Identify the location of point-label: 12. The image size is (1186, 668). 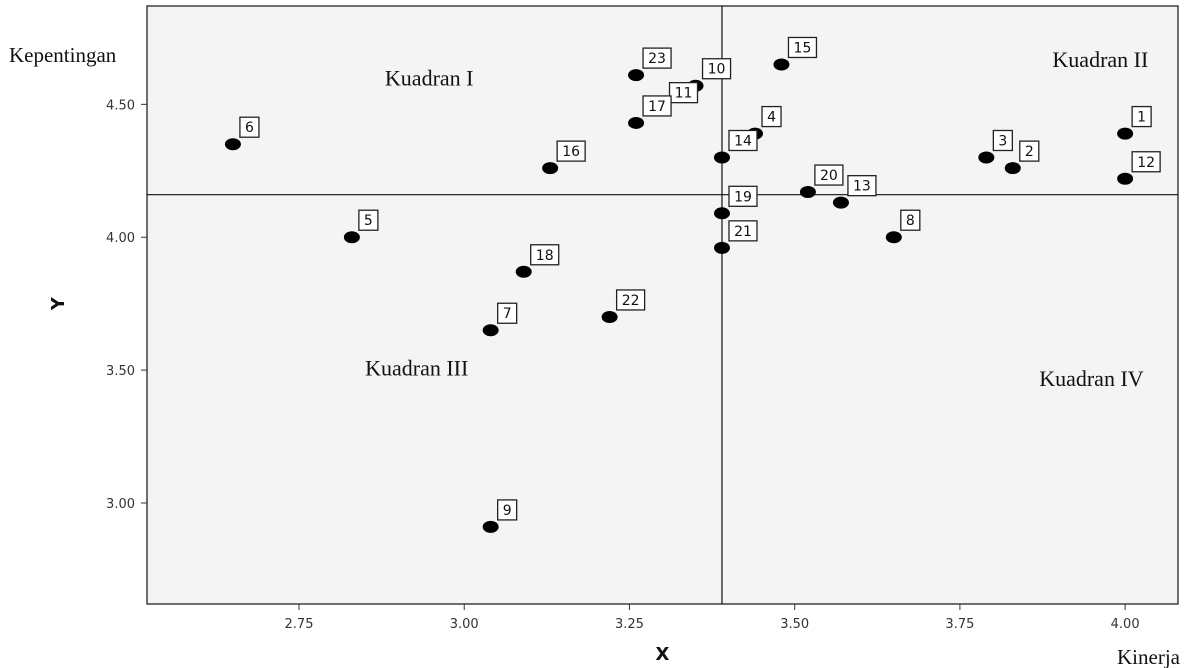
(1146, 163).